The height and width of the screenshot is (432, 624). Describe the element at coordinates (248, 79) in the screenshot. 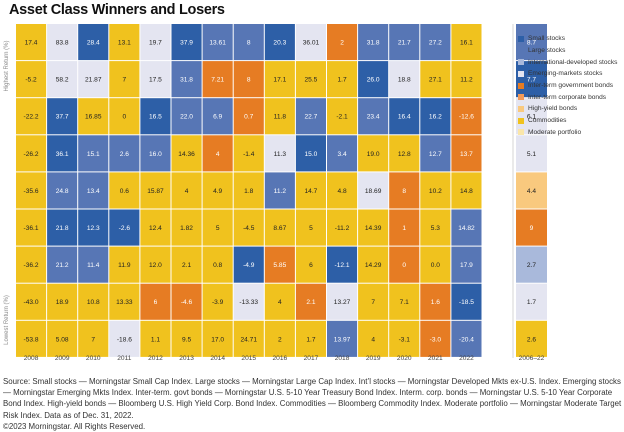

I see `cell-2015-rank2-cell` at that location.